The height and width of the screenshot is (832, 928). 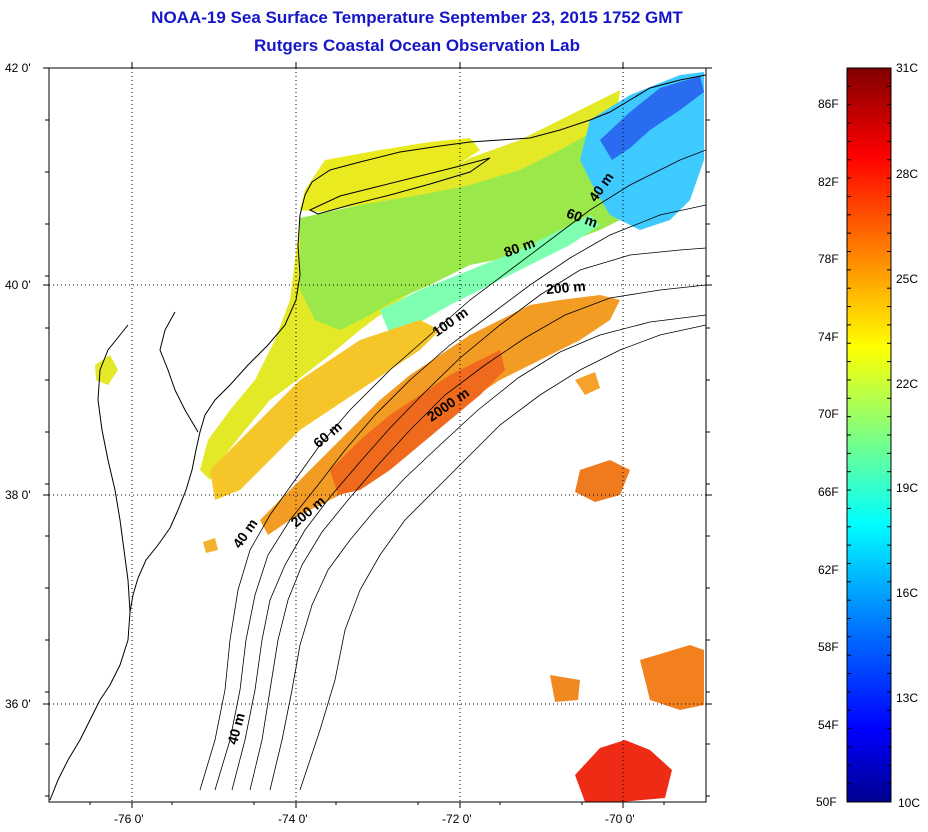 What do you see at coordinates (907, 68) in the screenshot?
I see `colorbar-c-31: 31C` at bounding box center [907, 68].